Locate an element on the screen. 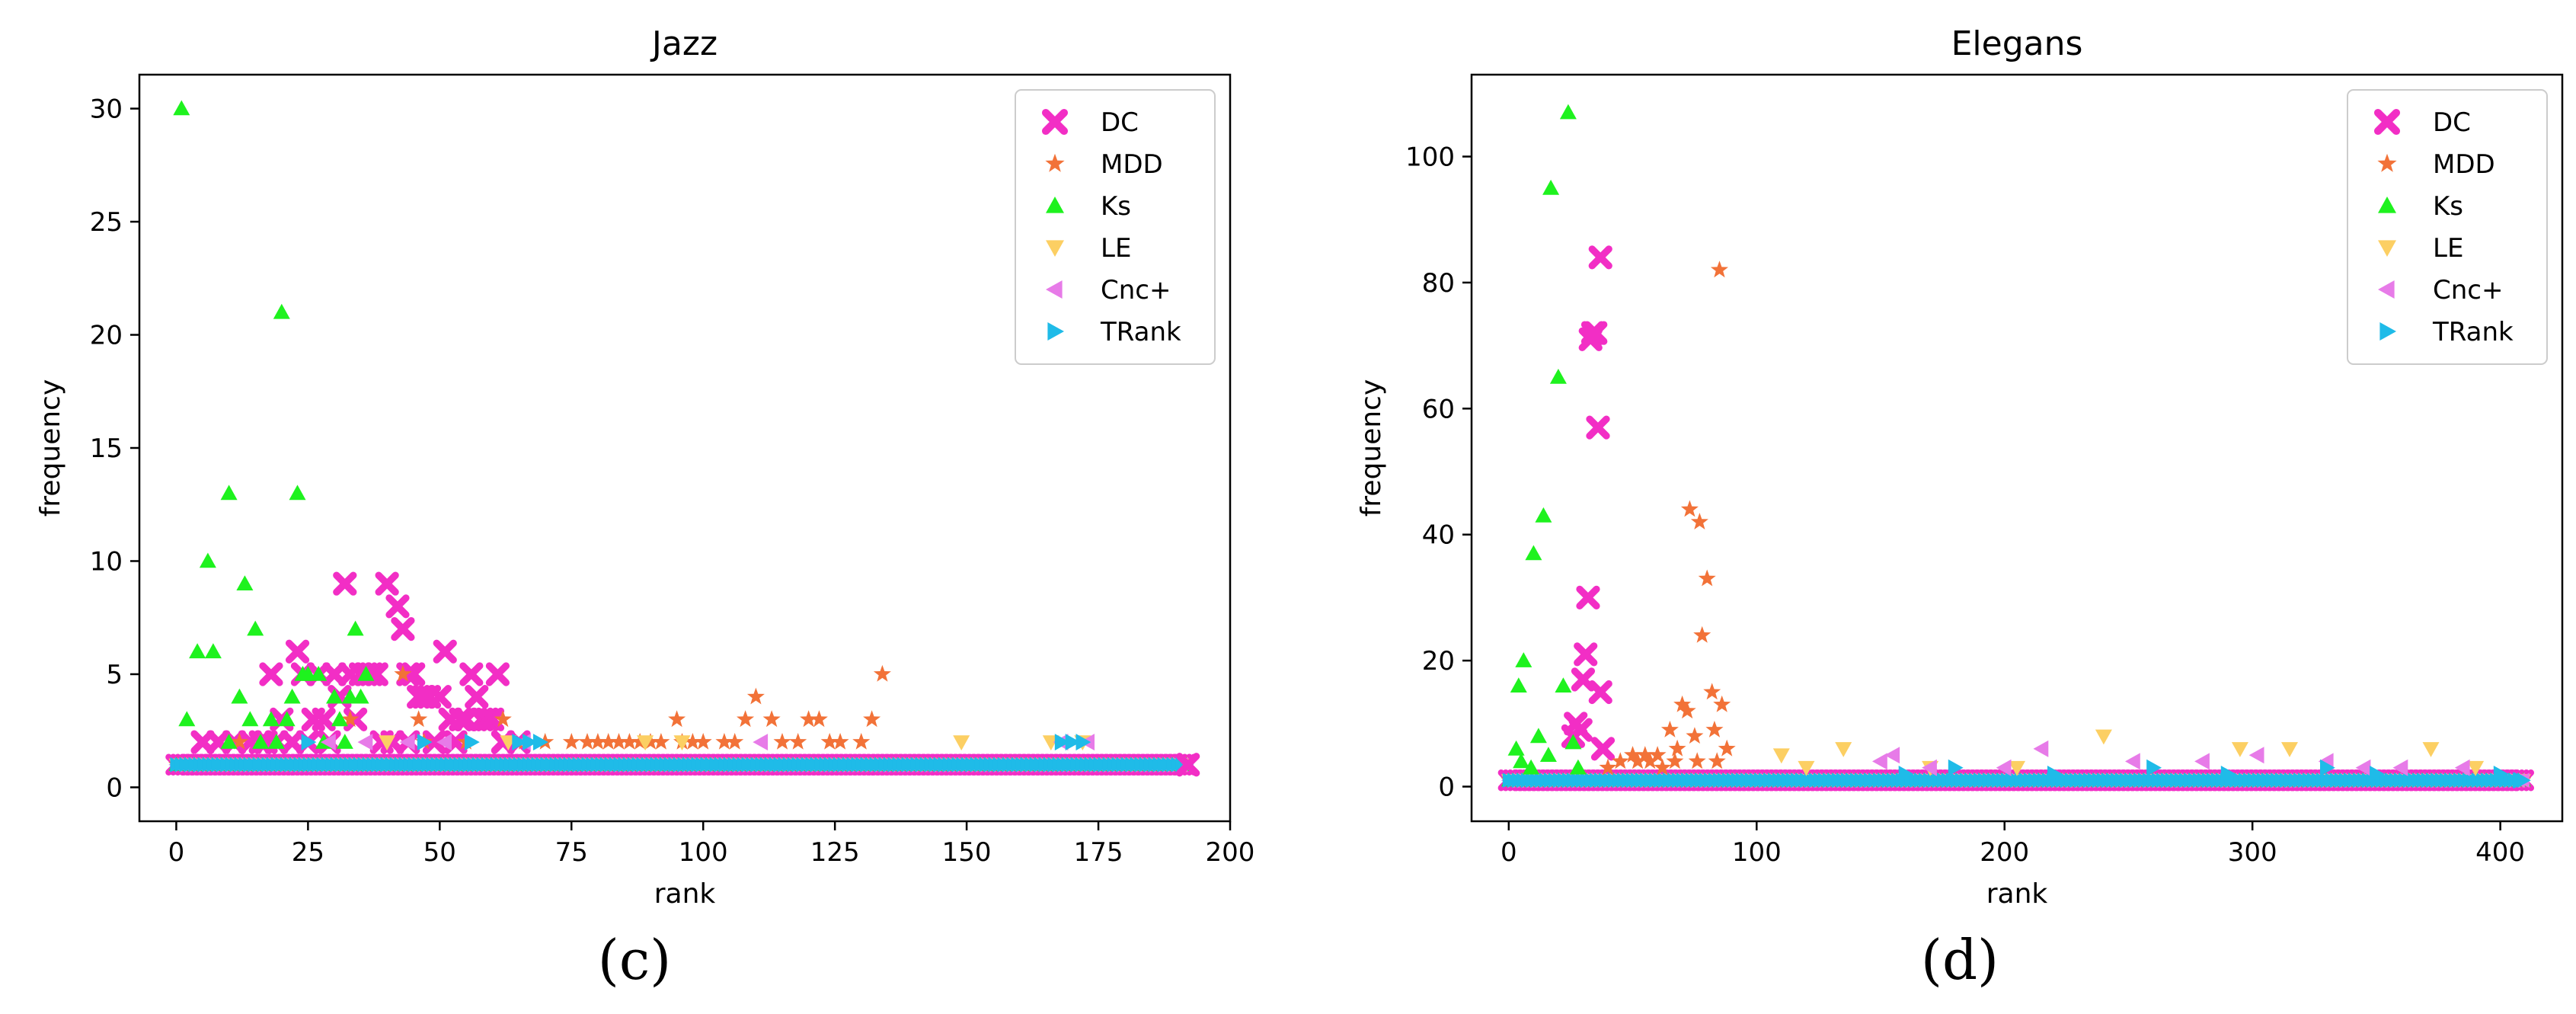 This screenshot has height=1014, width=2576. legend-jazz: DC MDD Ks LE Cnc+ TRank is located at coordinates (1115, 227).